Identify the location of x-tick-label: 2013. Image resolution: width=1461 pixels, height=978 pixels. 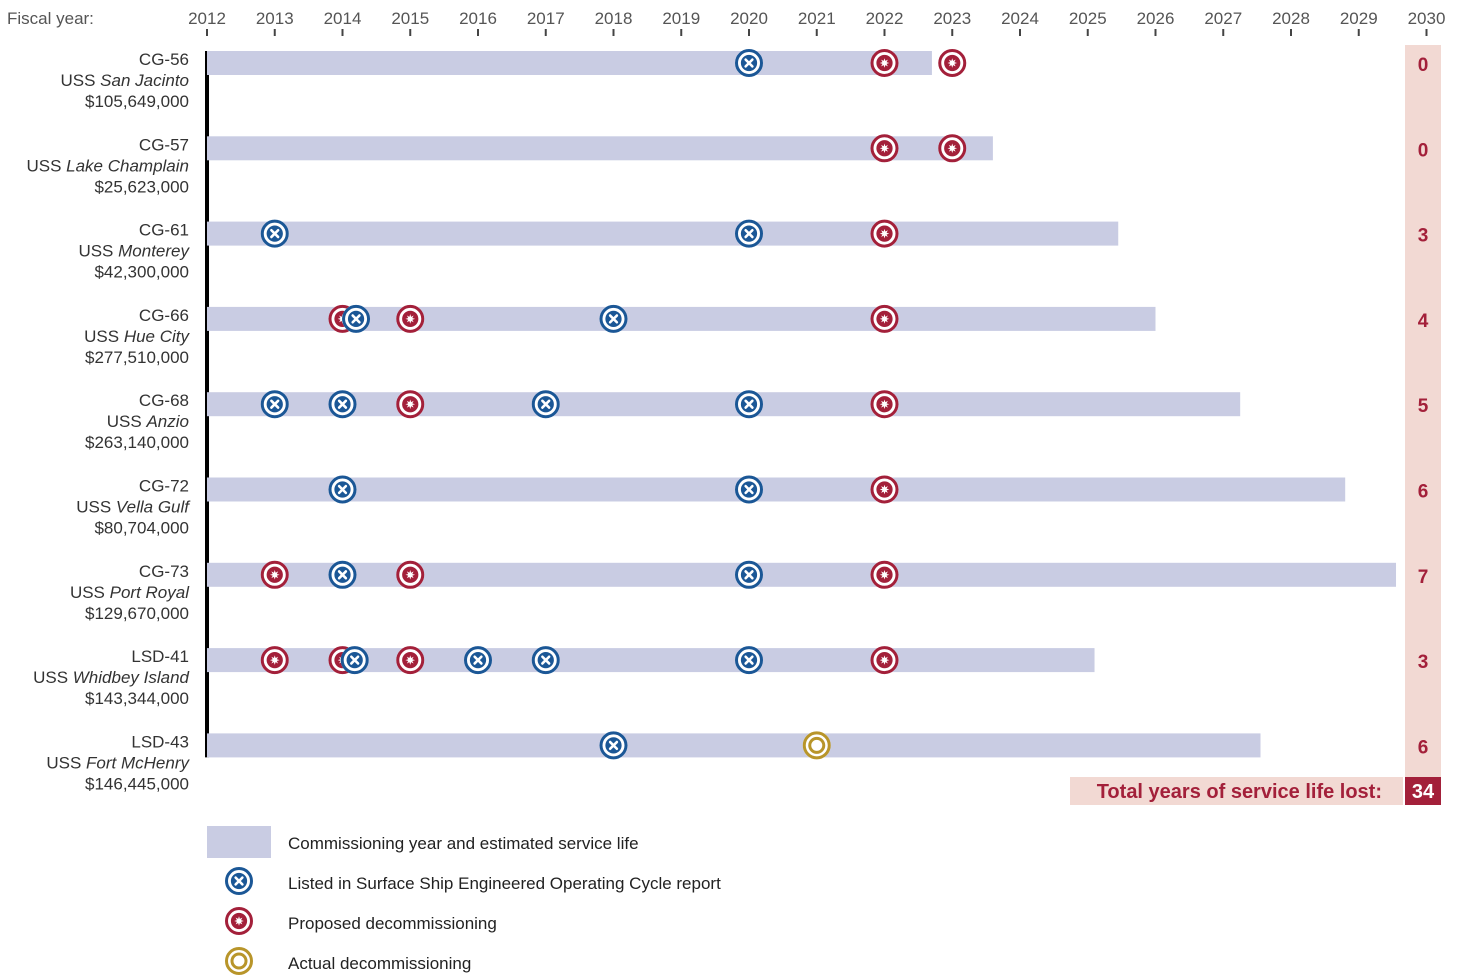
(275, 18).